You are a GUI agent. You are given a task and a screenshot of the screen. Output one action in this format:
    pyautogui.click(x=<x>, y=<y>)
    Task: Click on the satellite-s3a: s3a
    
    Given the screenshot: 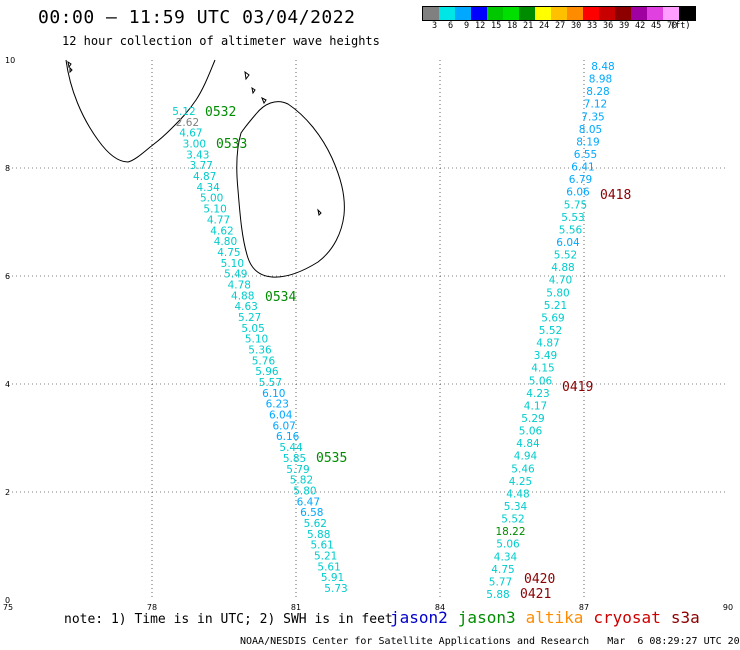 What is the action you would take?
    pyautogui.click(x=685, y=617)
    